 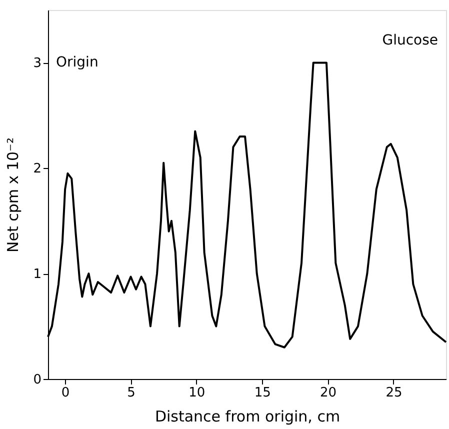 What do you see at coordinates (77, 62) in the screenshot?
I see `annotation: Origin` at bounding box center [77, 62].